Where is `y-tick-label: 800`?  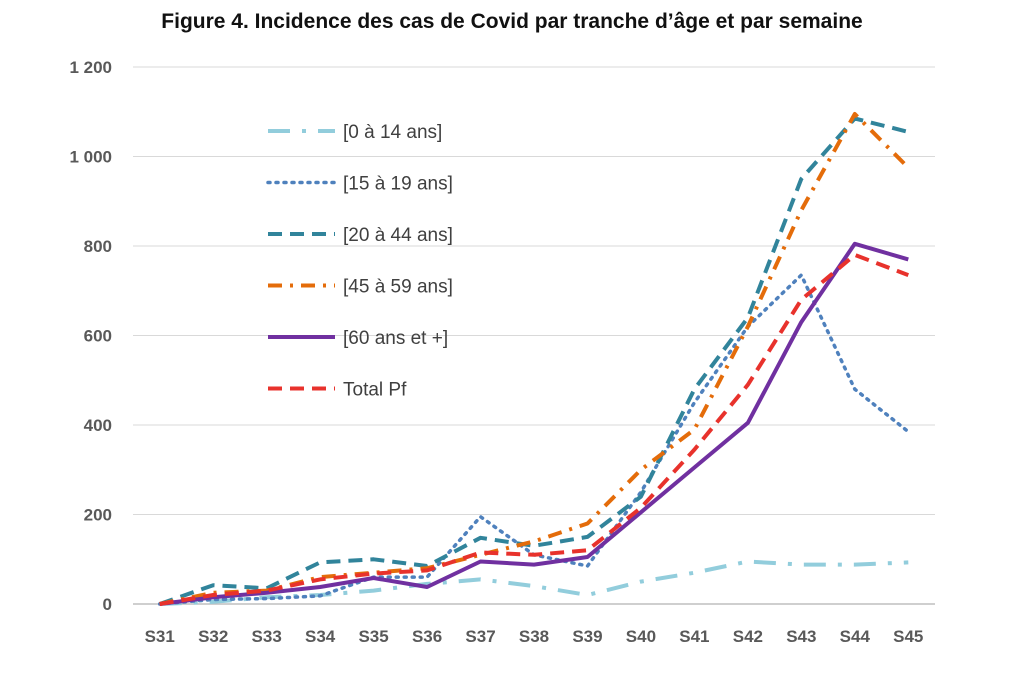
y-tick-label: 800 is located at coordinates (98, 246).